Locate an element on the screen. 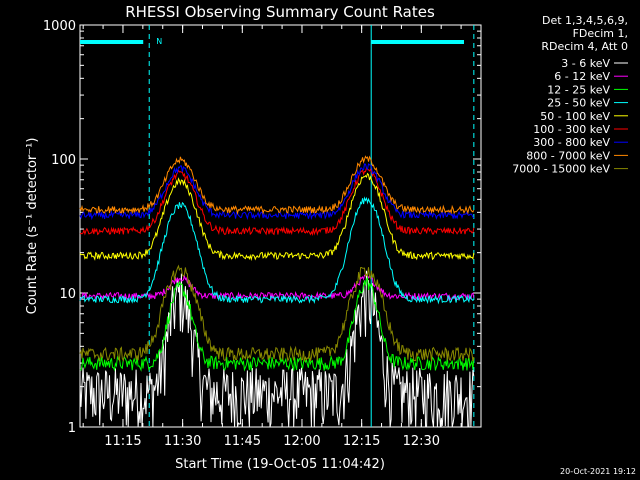 The width and height of the screenshot is (640, 480). legend-label: 12 - 25 keV is located at coordinates (578, 89).